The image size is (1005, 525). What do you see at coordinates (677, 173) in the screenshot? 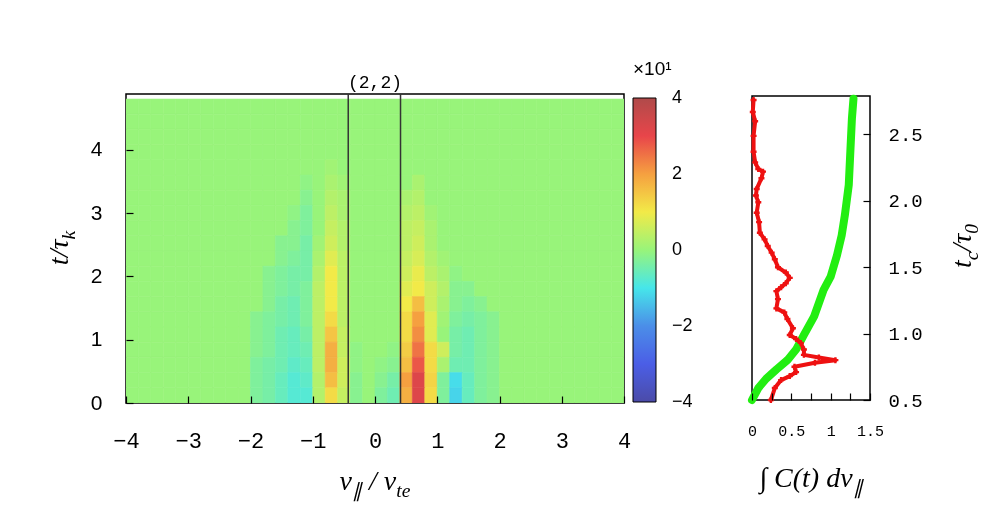
I see `color-bar-label: 2` at bounding box center [677, 173].